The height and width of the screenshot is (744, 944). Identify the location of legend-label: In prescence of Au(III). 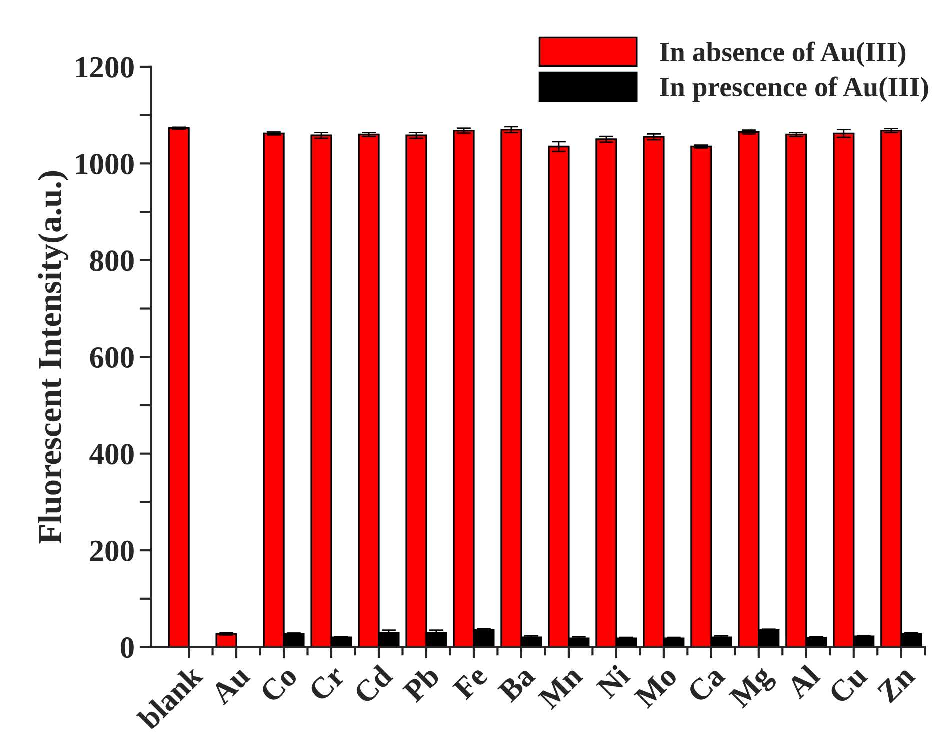
(794, 89).